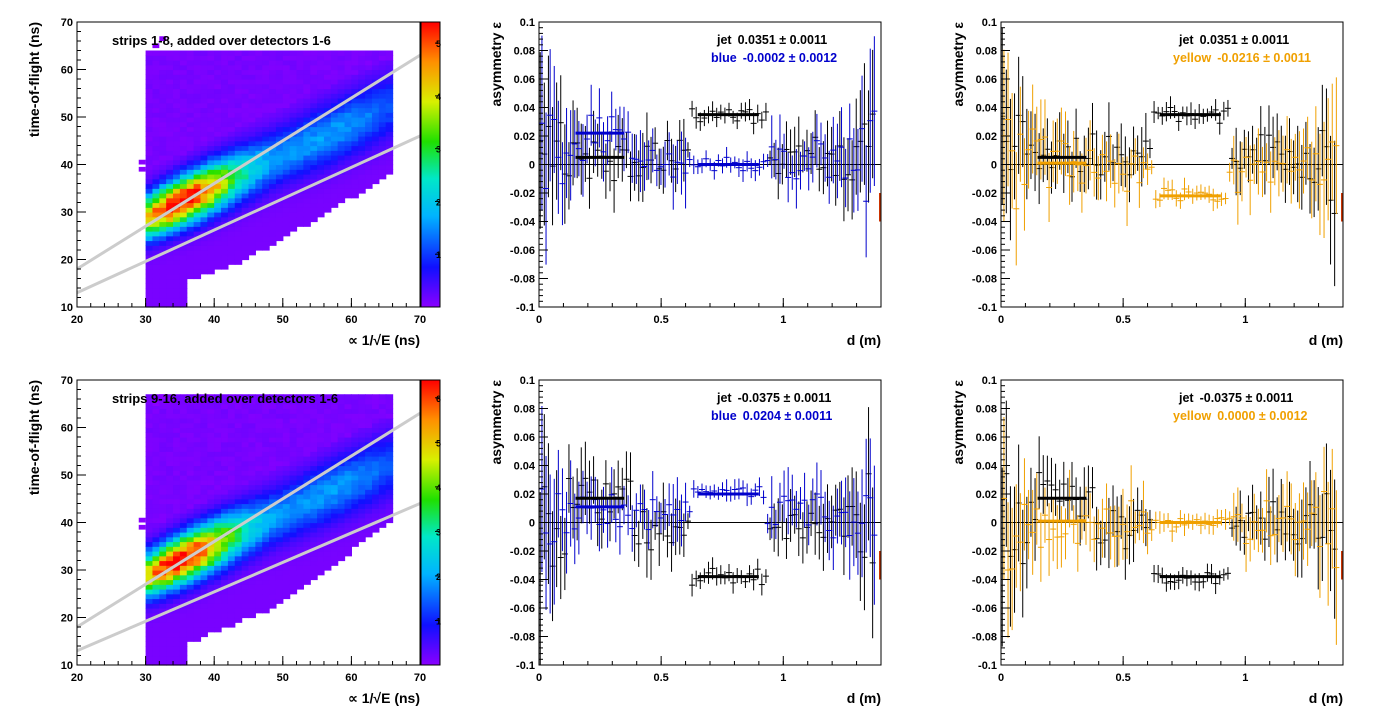 The image size is (1385, 719). What do you see at coordinates (430, 164) in the screenshot?
I see `color-scale-bar` at bounding box center [430, 164].